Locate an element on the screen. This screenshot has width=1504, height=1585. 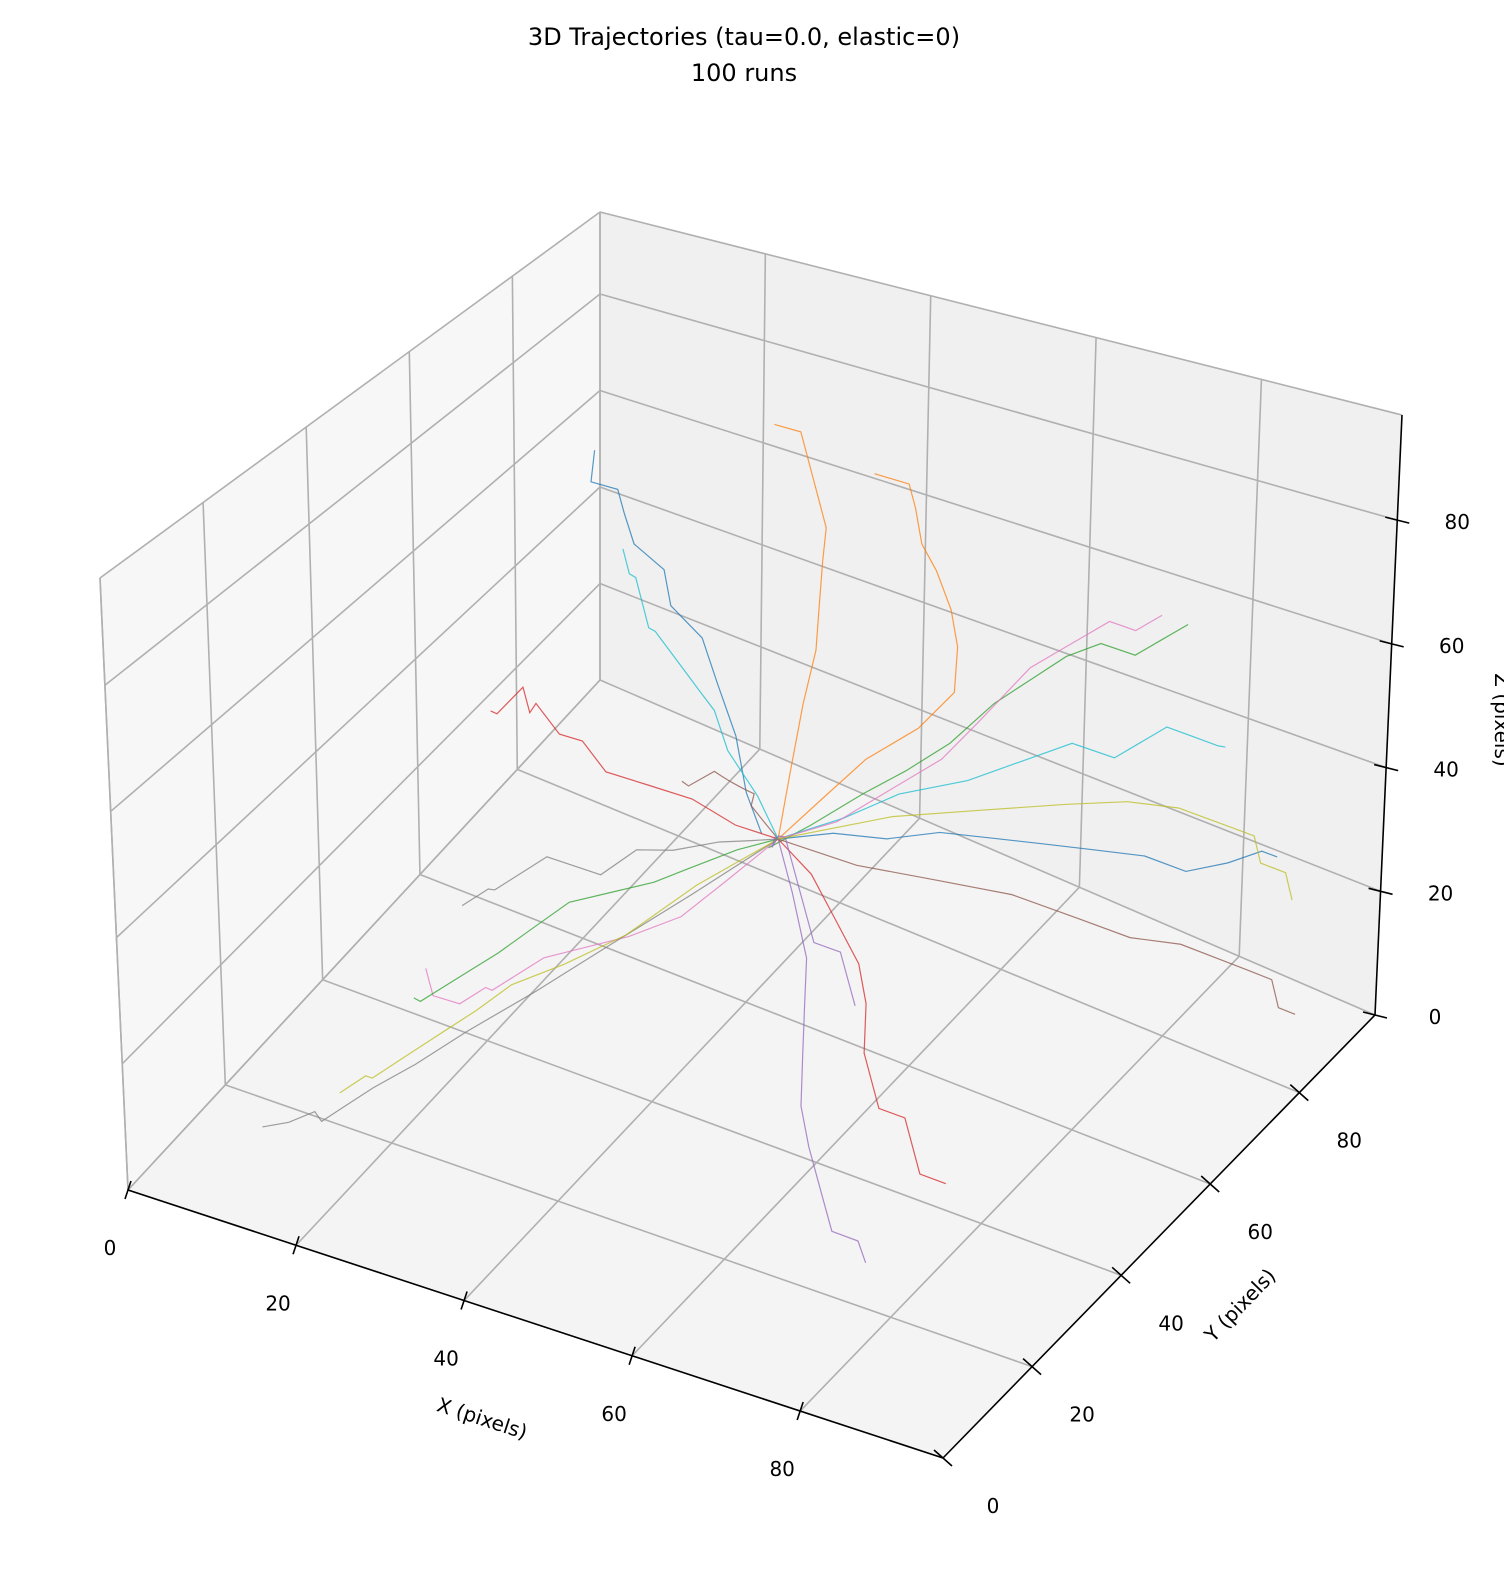
x-tick-label: 20 is located at coordinates (277, 1303).